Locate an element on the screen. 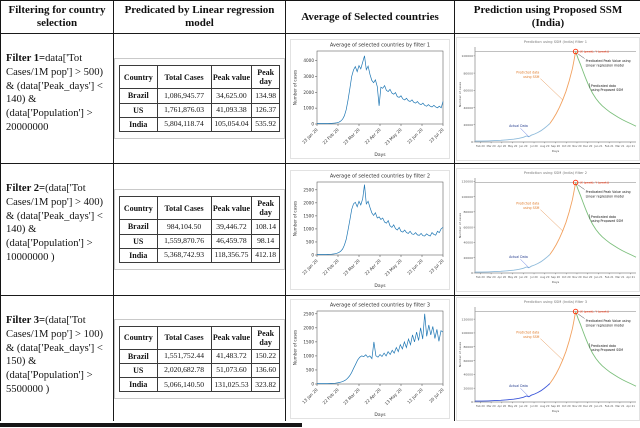 This screenshot has width=640, height=428. svg-text: 2500 is located at coordinates (308, 189).